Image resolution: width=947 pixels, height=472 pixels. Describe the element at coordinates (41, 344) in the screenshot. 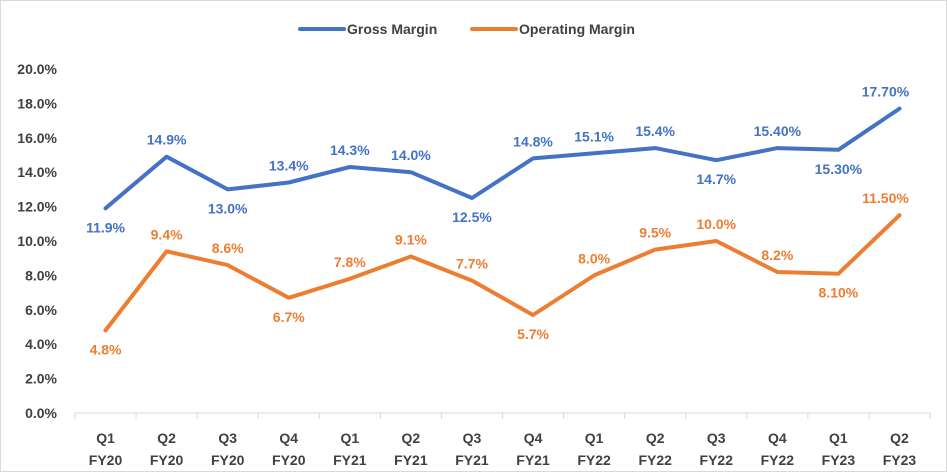

I see `y-tick-label: 4.0%` at that location.